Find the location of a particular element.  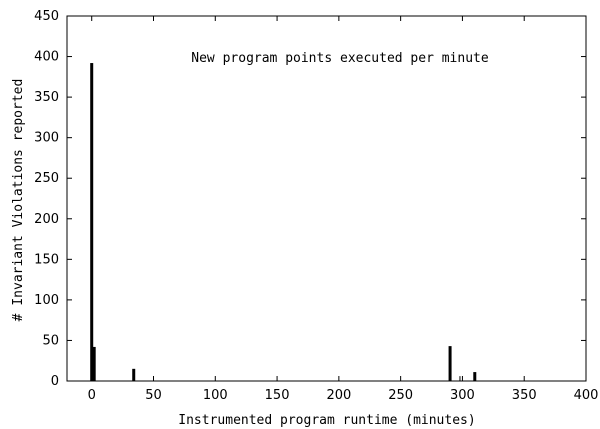

y-tick-label: 300 is located at coordinates (46, 138).